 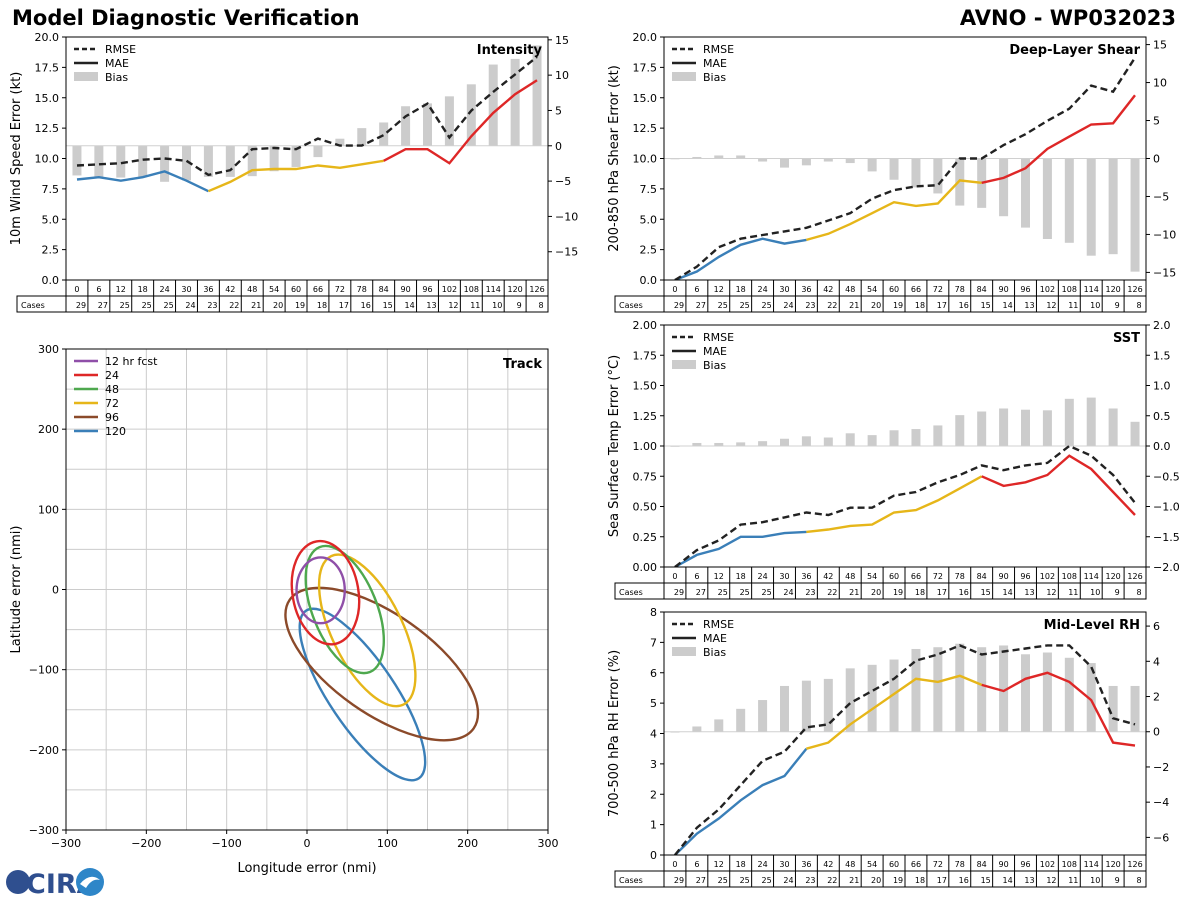 What do you see at coordinates (55, 590) in the screenshot?
I see `y-tick-label: 0` at bounding box center [55, 590].